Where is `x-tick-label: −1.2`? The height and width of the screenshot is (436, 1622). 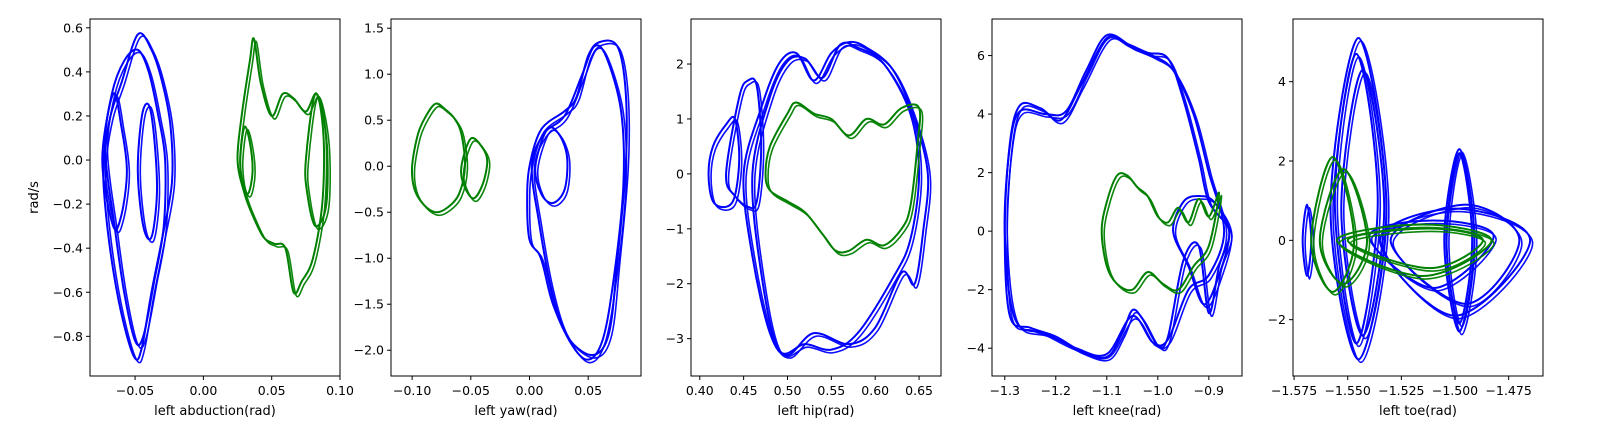 x-tick-label: −1.2 is located at coordinates (1056, 390).